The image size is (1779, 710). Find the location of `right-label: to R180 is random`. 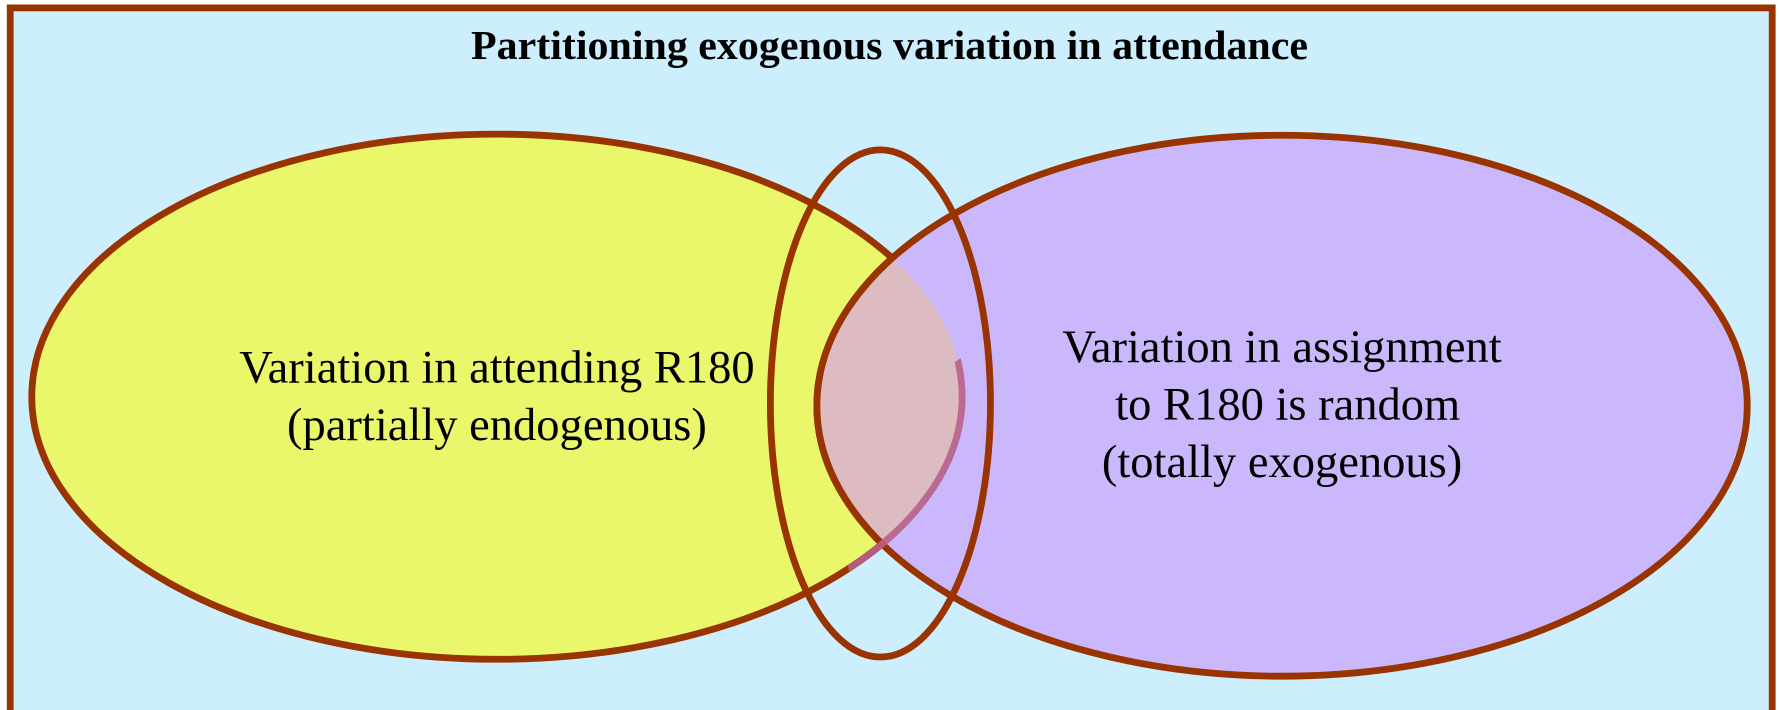

right-label: to R180 is random is located at coordinates (1287, 405).